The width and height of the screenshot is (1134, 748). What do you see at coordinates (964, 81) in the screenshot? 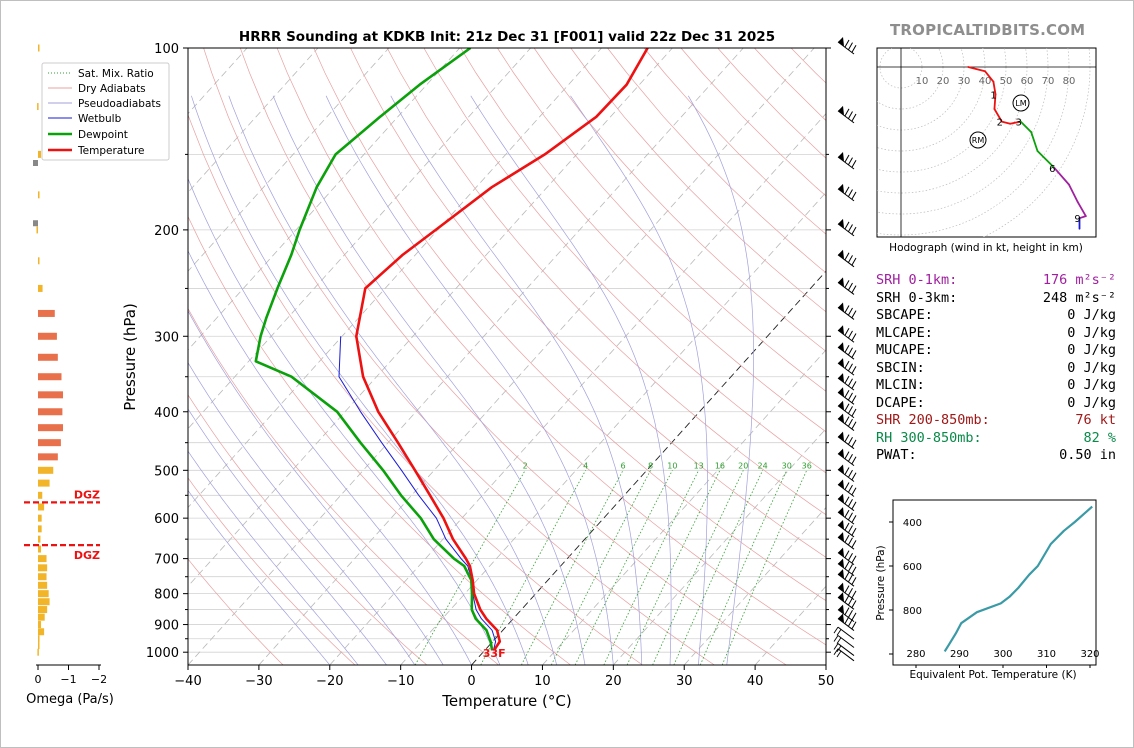
I see `hodograph-ring-label: 30` at bounding box center [964, 81].